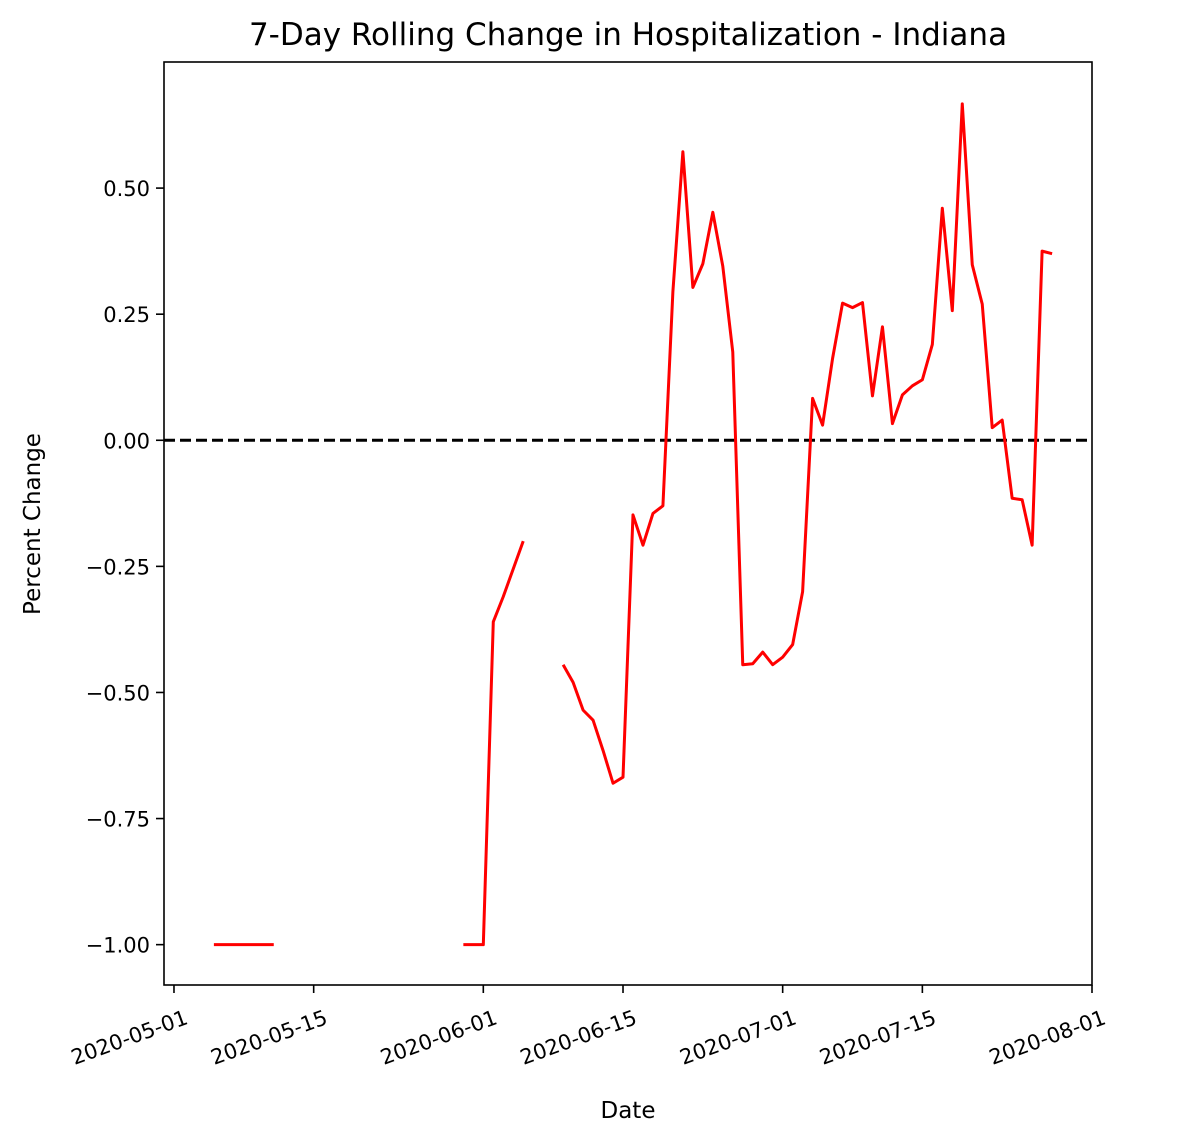 This screenshot has width=1192, height=1146. I want to click on y-tick-label-1: −0.75, so click(118, 820).